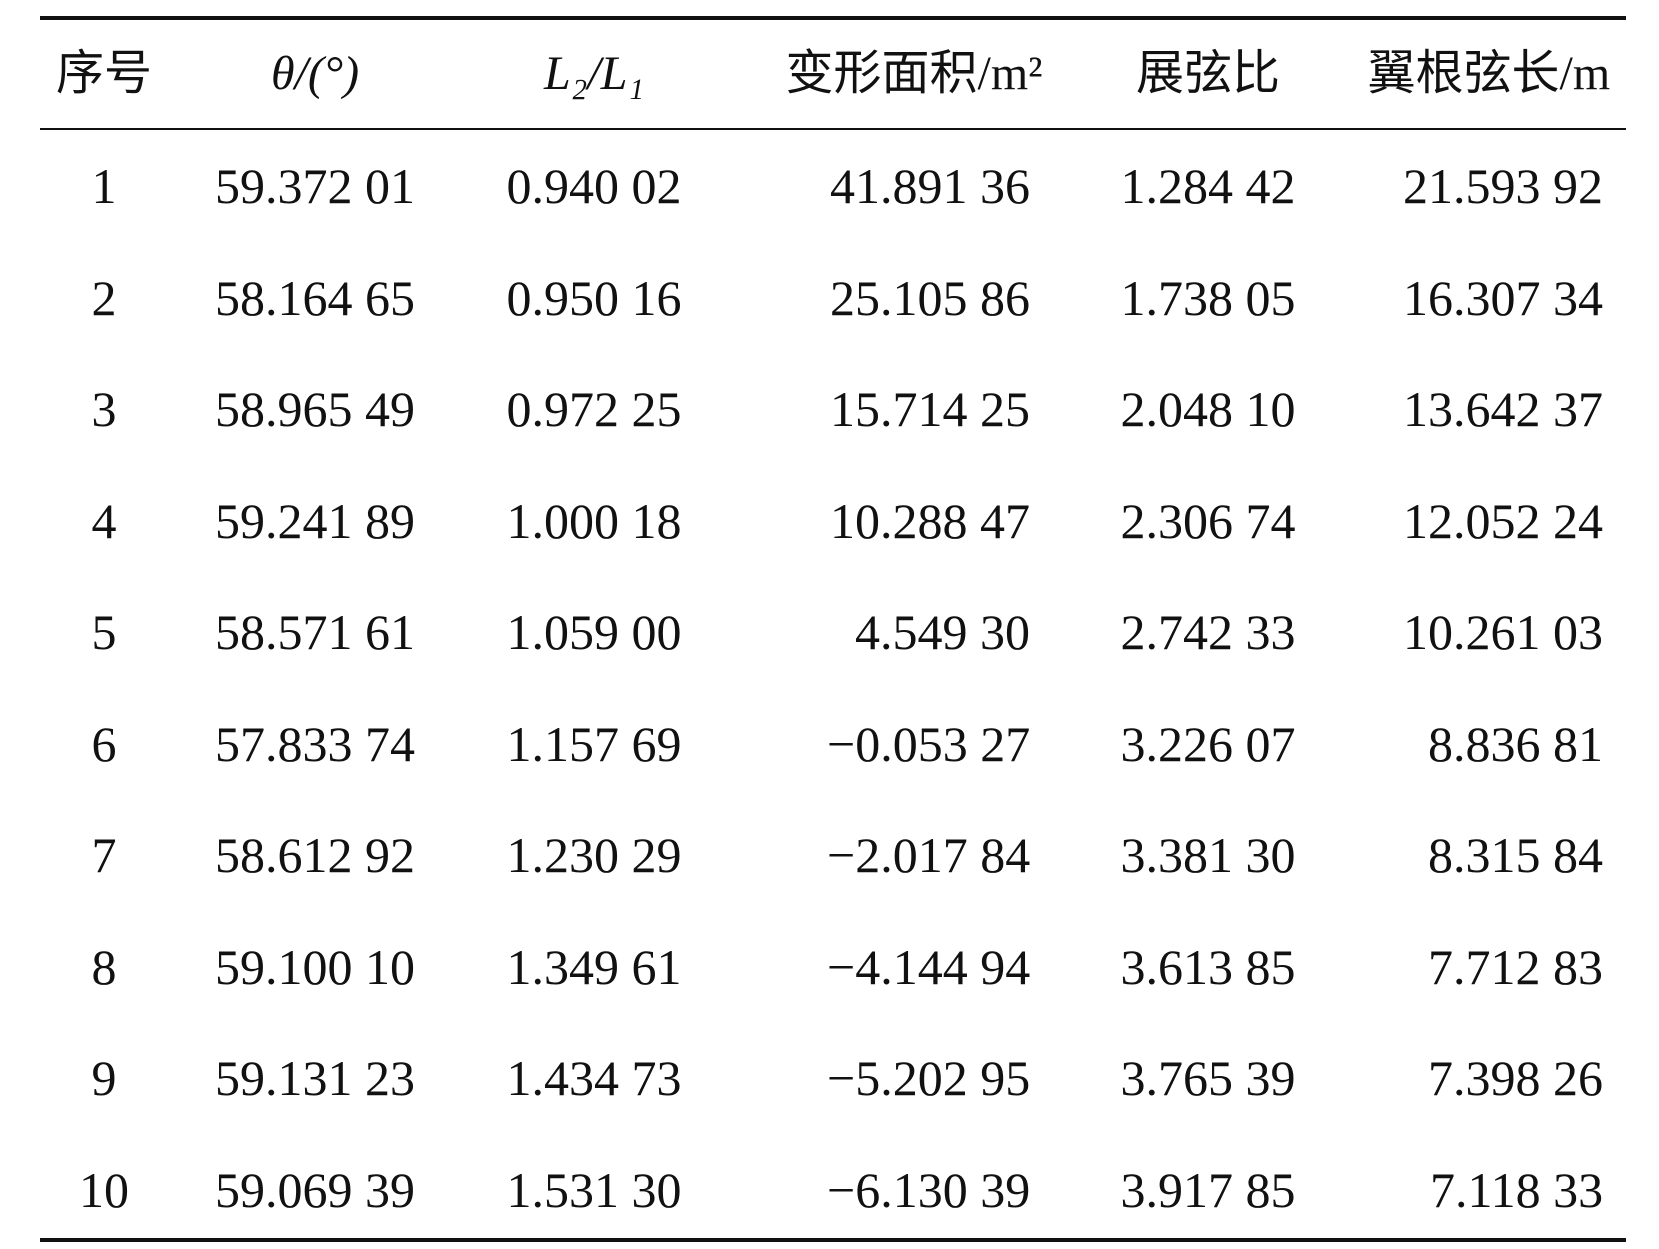  Describe the element at coordinates (930, 297) in the screenshot. I see `table-cell: 25.105 86` at that location.